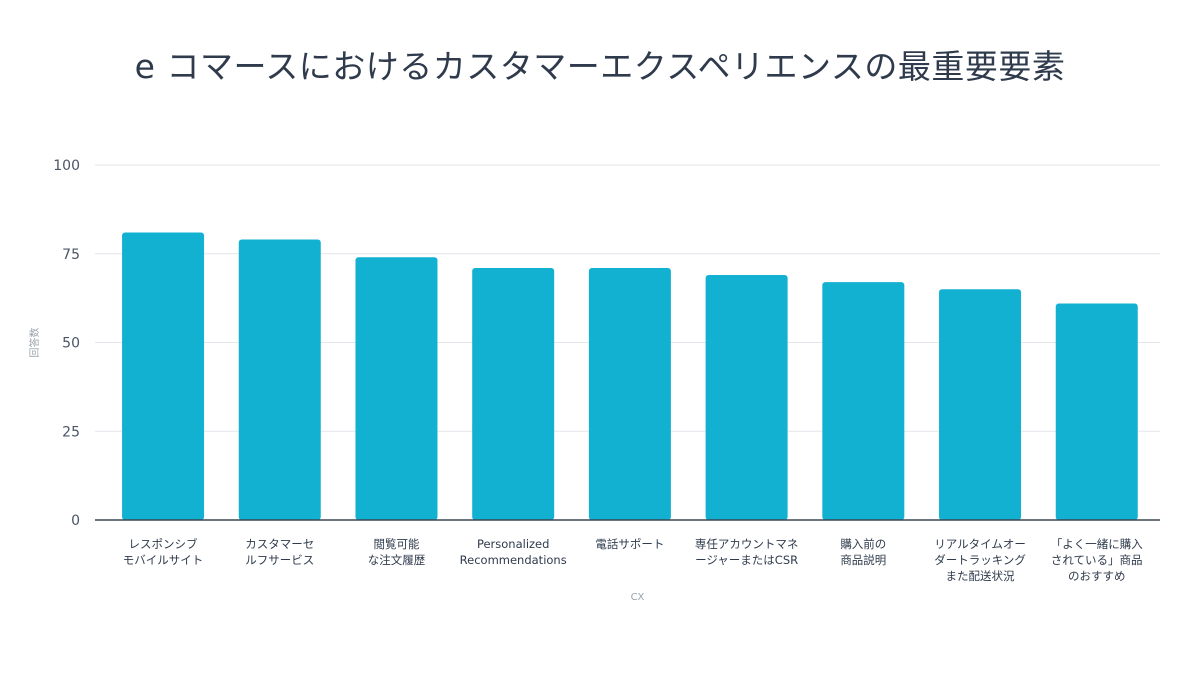 This screenshot has width=1200, height=700. What do you see at coordinates (863, 552) in the screenshot?
I see `x-tick-label: 購入前の商品説明` at bounding box center [863, 552].